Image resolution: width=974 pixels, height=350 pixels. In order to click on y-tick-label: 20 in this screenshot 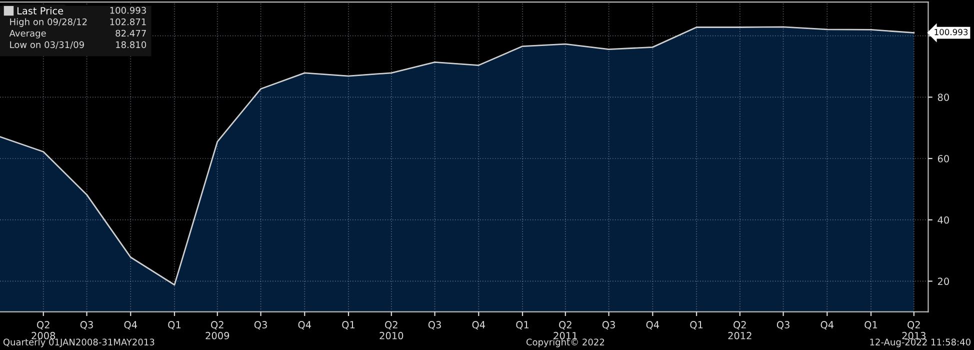, I will do `click(943, 282)`.